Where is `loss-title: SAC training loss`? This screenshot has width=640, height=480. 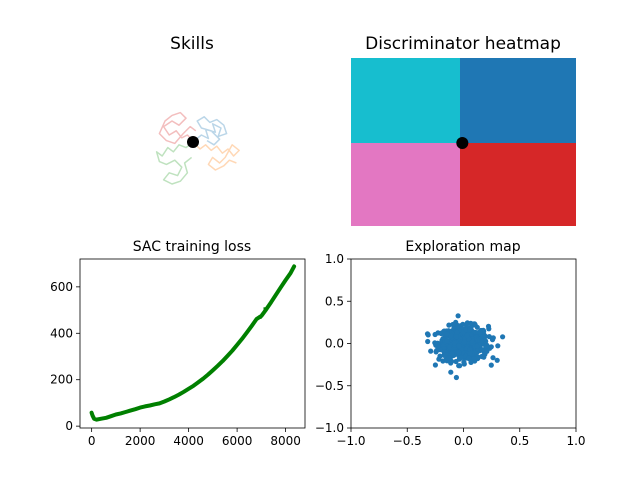 loss-title: SAC training loss is located at coordinates (192, 247).